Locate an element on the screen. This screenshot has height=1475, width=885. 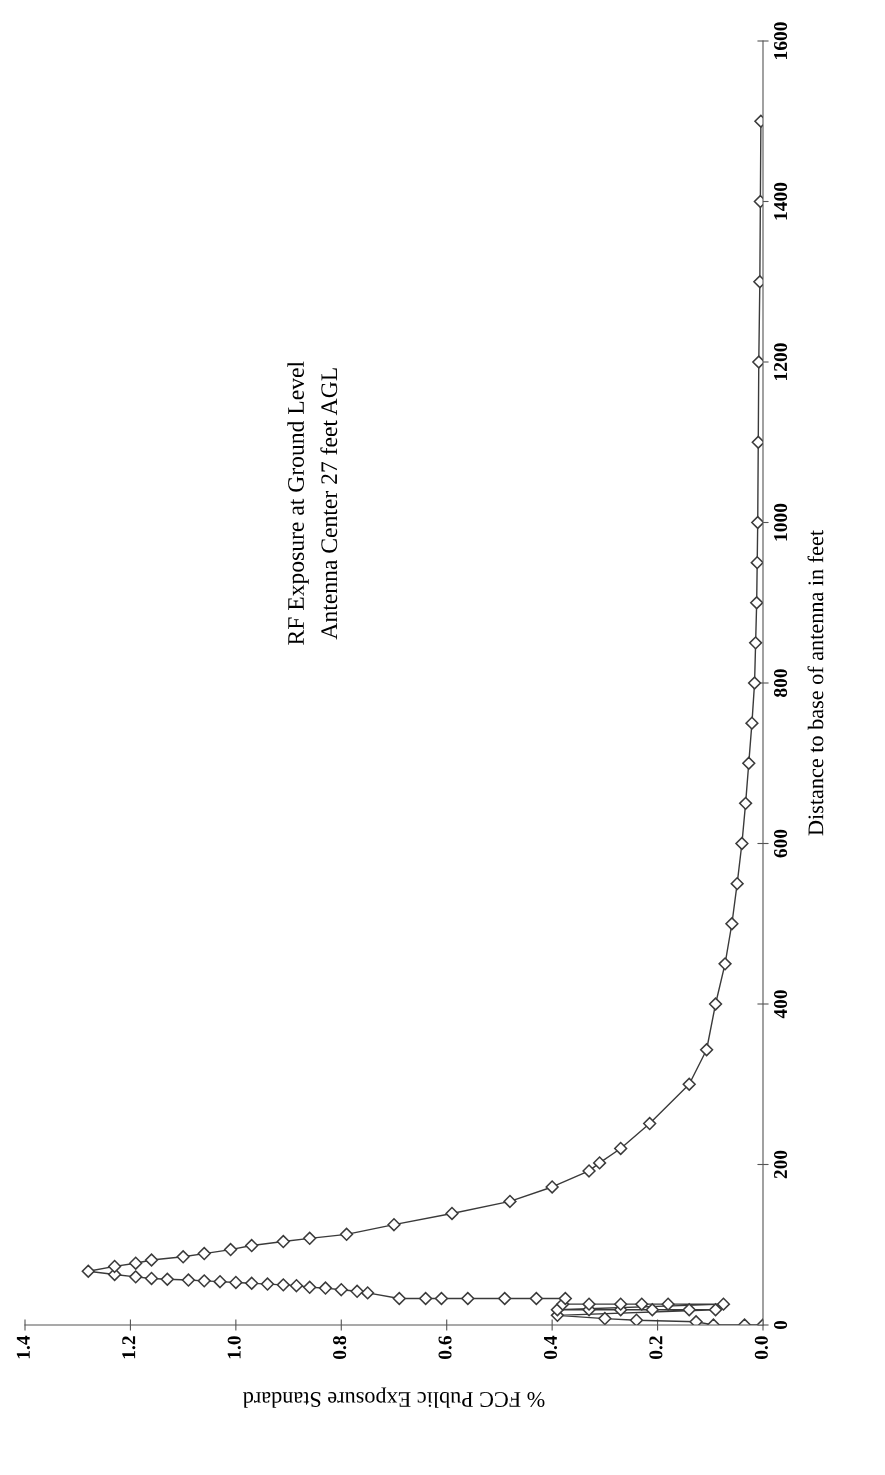
y-tick-label: 1000 is located at coordinates (780, 522).